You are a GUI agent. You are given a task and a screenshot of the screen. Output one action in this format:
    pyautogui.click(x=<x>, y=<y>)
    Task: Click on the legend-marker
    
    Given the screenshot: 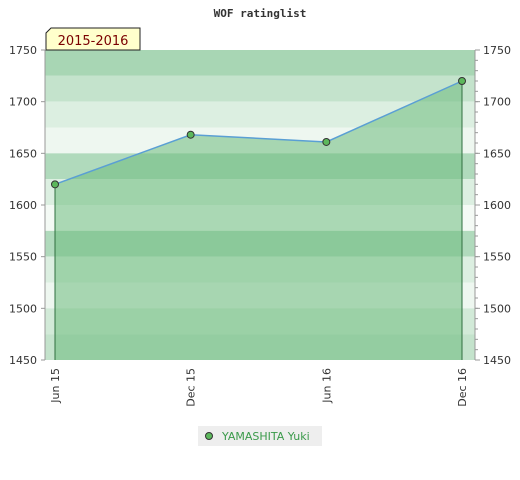 What is the action you would take?
    pyautogui.click(x=209, y=436)
    